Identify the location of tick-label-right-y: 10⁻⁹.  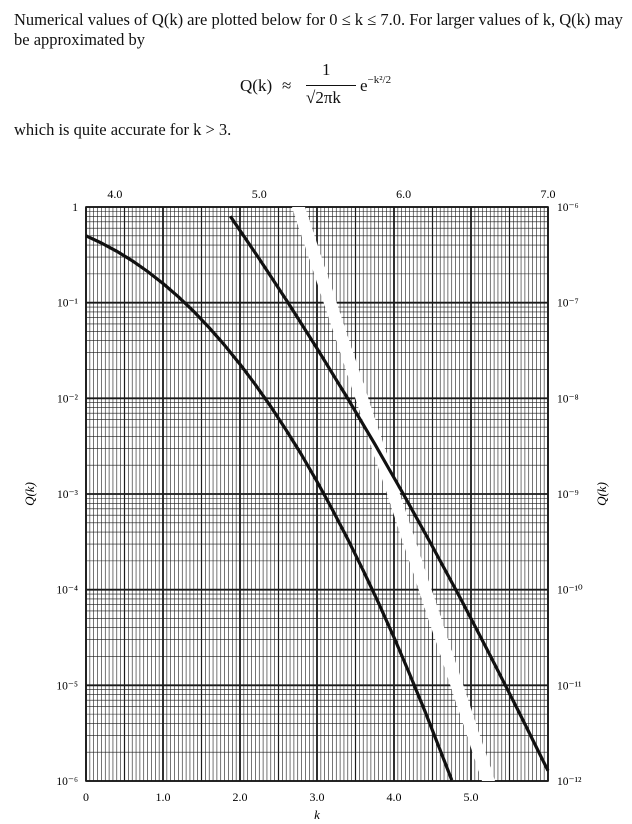
(568, 495).